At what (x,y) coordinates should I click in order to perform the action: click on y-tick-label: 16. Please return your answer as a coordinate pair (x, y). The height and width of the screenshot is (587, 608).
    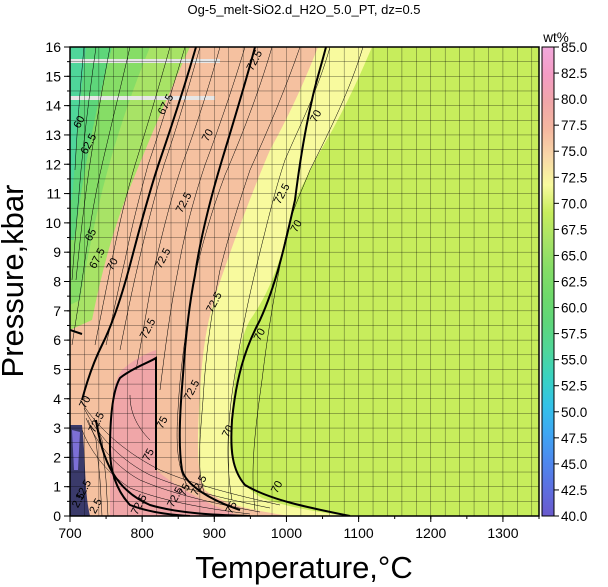
    Looking at the image, I should click on (53, 47).